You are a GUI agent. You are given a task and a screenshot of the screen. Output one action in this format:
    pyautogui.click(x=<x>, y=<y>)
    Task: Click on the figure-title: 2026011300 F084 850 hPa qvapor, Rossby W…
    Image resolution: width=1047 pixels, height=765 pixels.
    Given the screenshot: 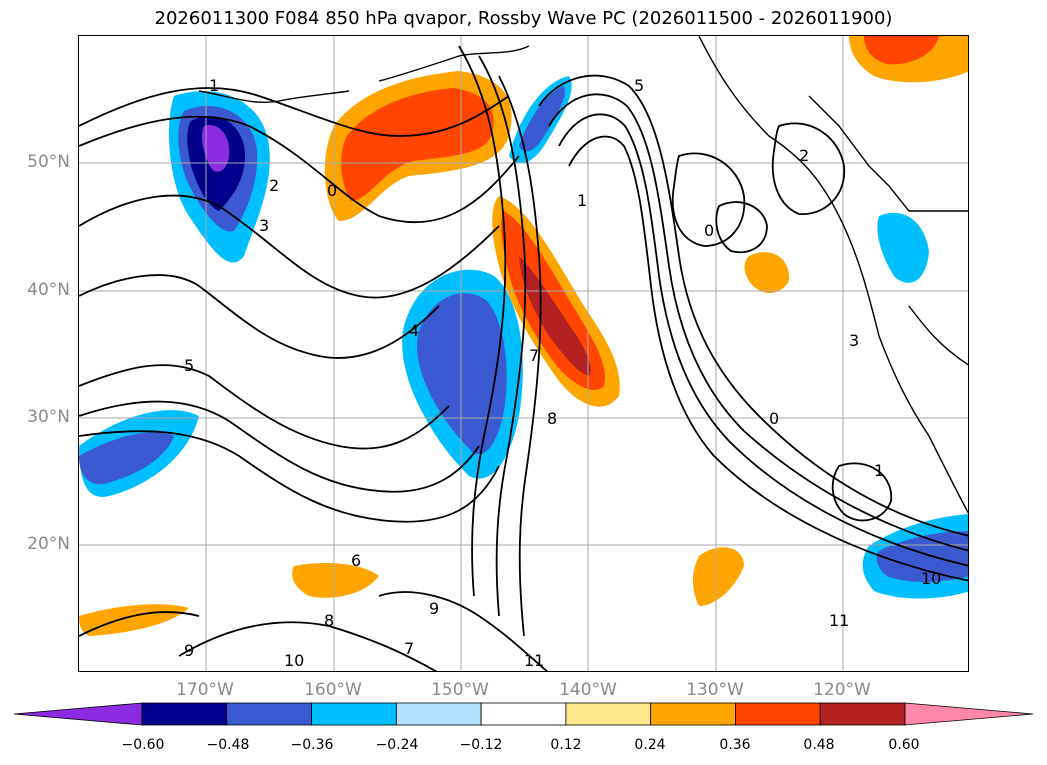 What is the action you would take?
    pyautogui.click(x=523, y=18)
    